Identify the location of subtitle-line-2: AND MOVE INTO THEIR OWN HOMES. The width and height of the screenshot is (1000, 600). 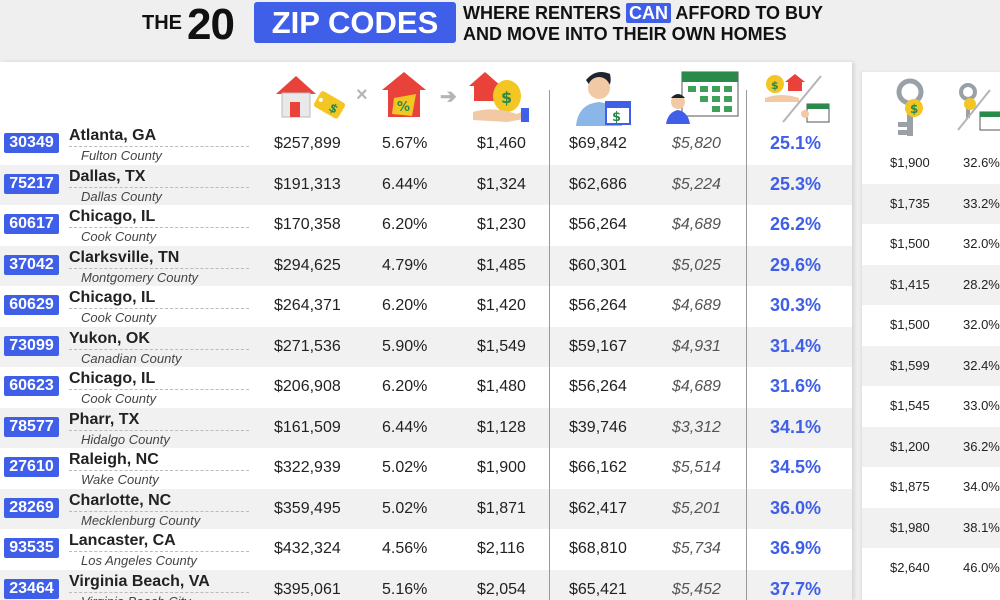
(625, 34).